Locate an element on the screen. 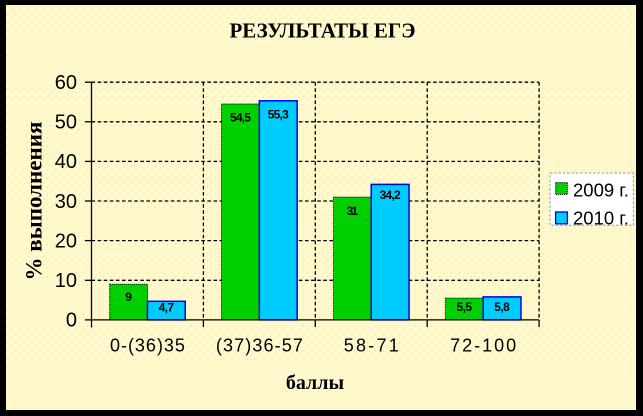 Image resolution: width=643 pixels, height=416 pixels. svg-text: 40 is located at coordinates (66, 162).